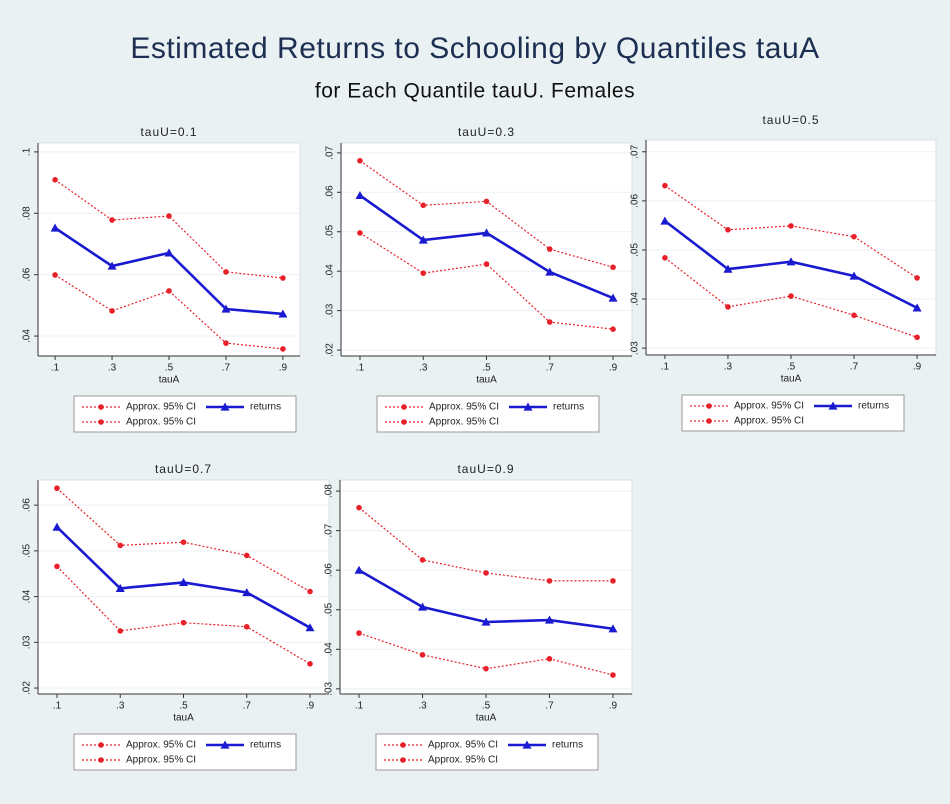 The width and height of the screenshot is (950, 804). Describe the element at coordinates (790, 120) in the screenshot. I see `panel-title: tauU=0.5` at that location.